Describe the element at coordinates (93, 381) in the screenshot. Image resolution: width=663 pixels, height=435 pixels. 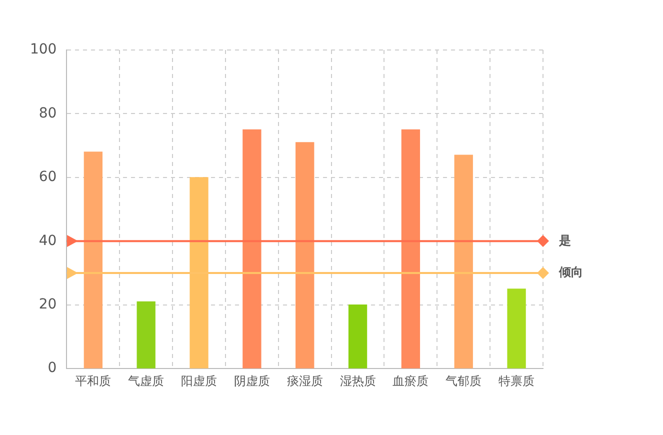
I see `x-tick-label: 平和质` at that location.